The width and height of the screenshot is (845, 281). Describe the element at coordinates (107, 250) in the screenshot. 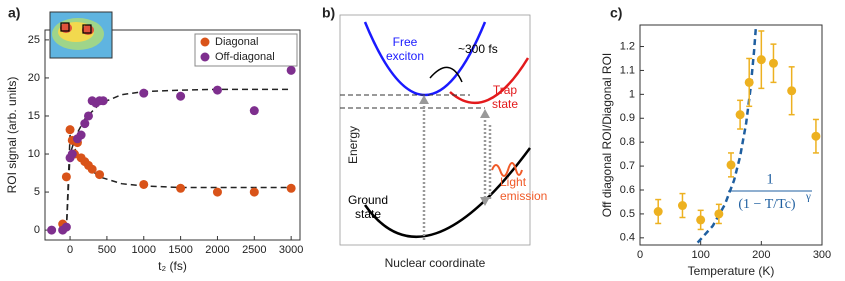

I see `x-tick-label: 500` at that location.